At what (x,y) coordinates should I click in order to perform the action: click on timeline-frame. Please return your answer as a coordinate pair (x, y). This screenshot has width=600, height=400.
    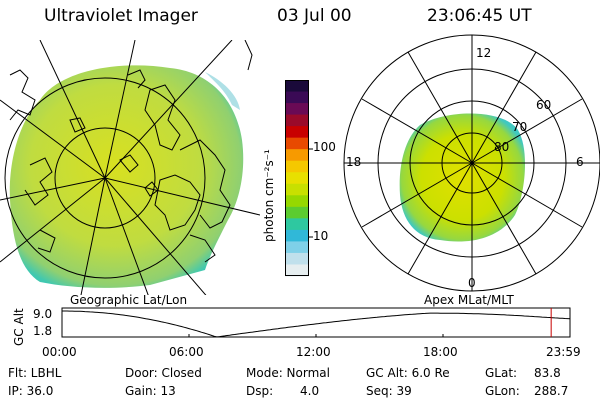
    Looking at the image, I should click on (316, 322).